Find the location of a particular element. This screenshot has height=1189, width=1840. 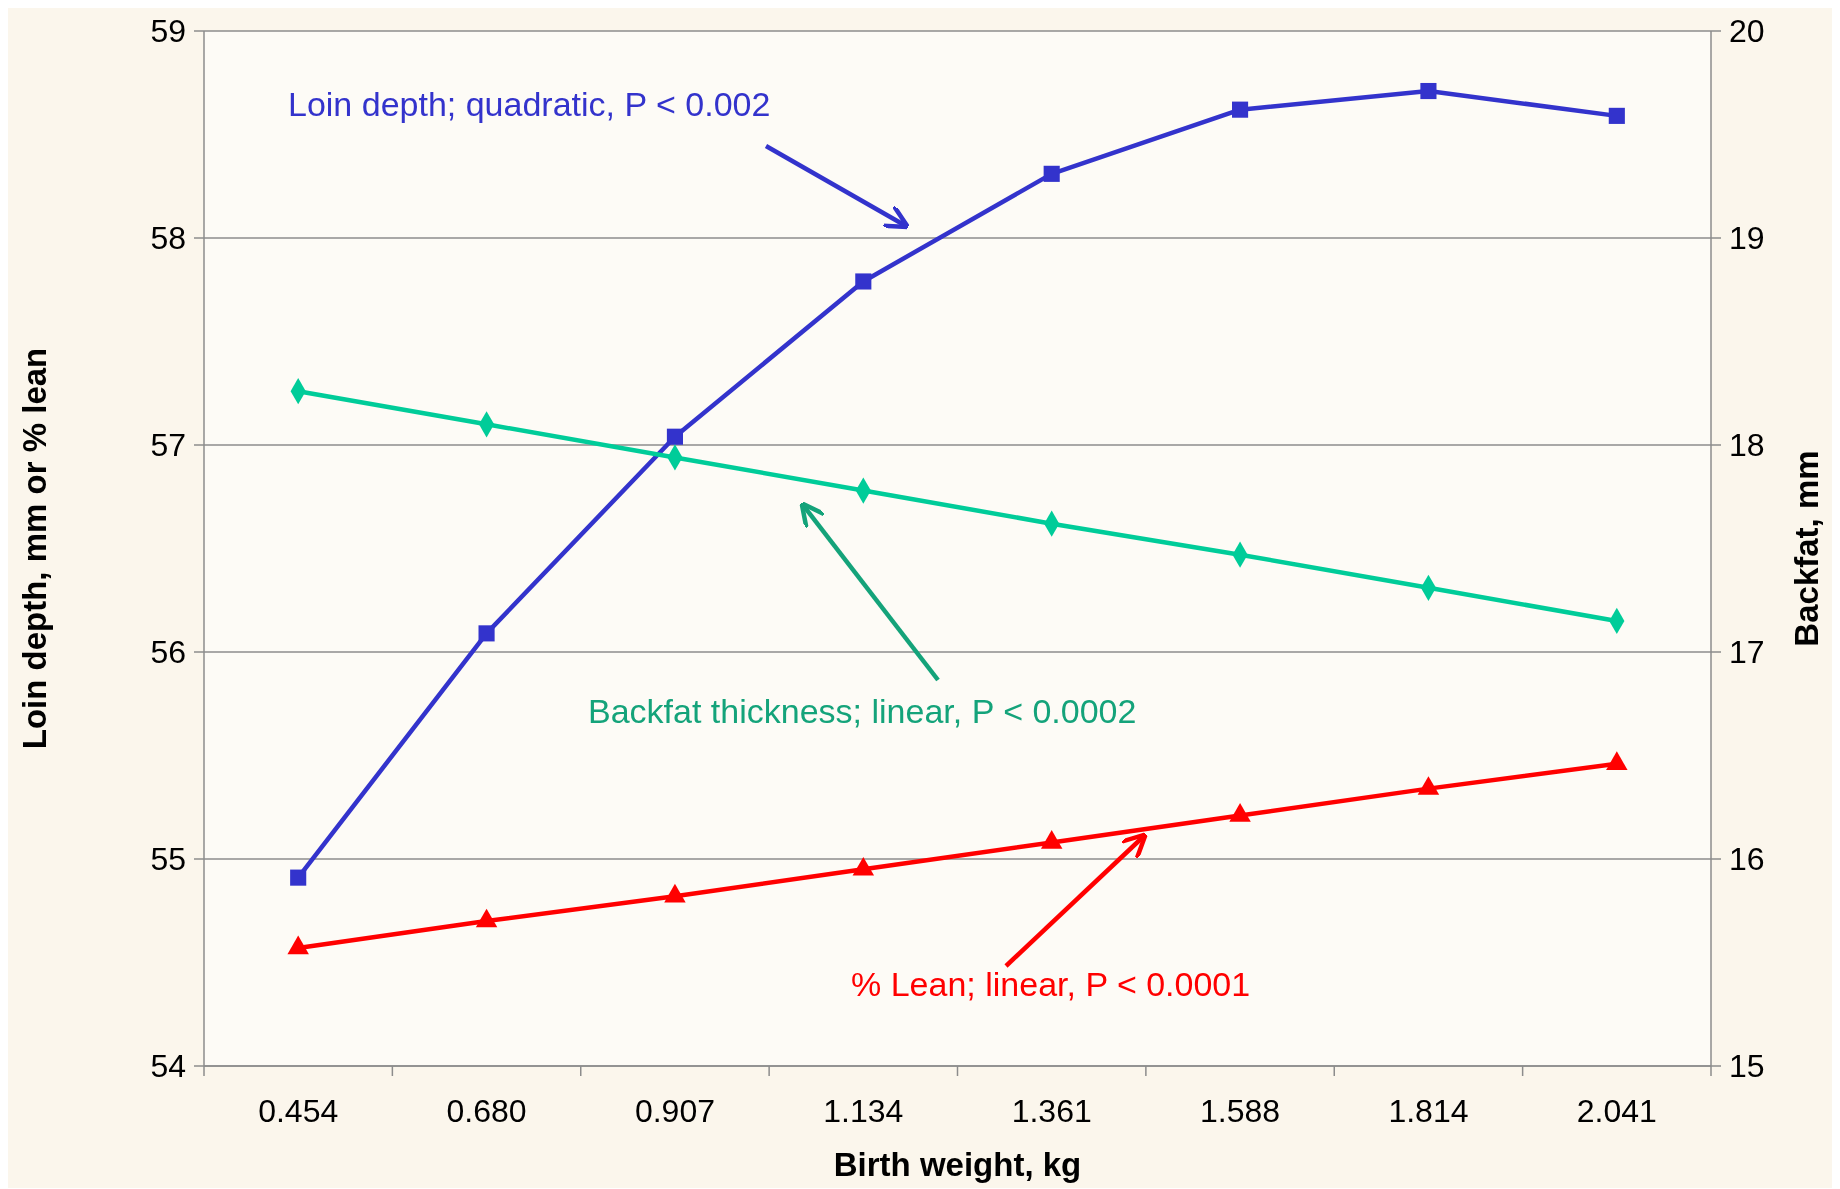

y2-tick-label: 16 is located at coordinates (1747, 859).